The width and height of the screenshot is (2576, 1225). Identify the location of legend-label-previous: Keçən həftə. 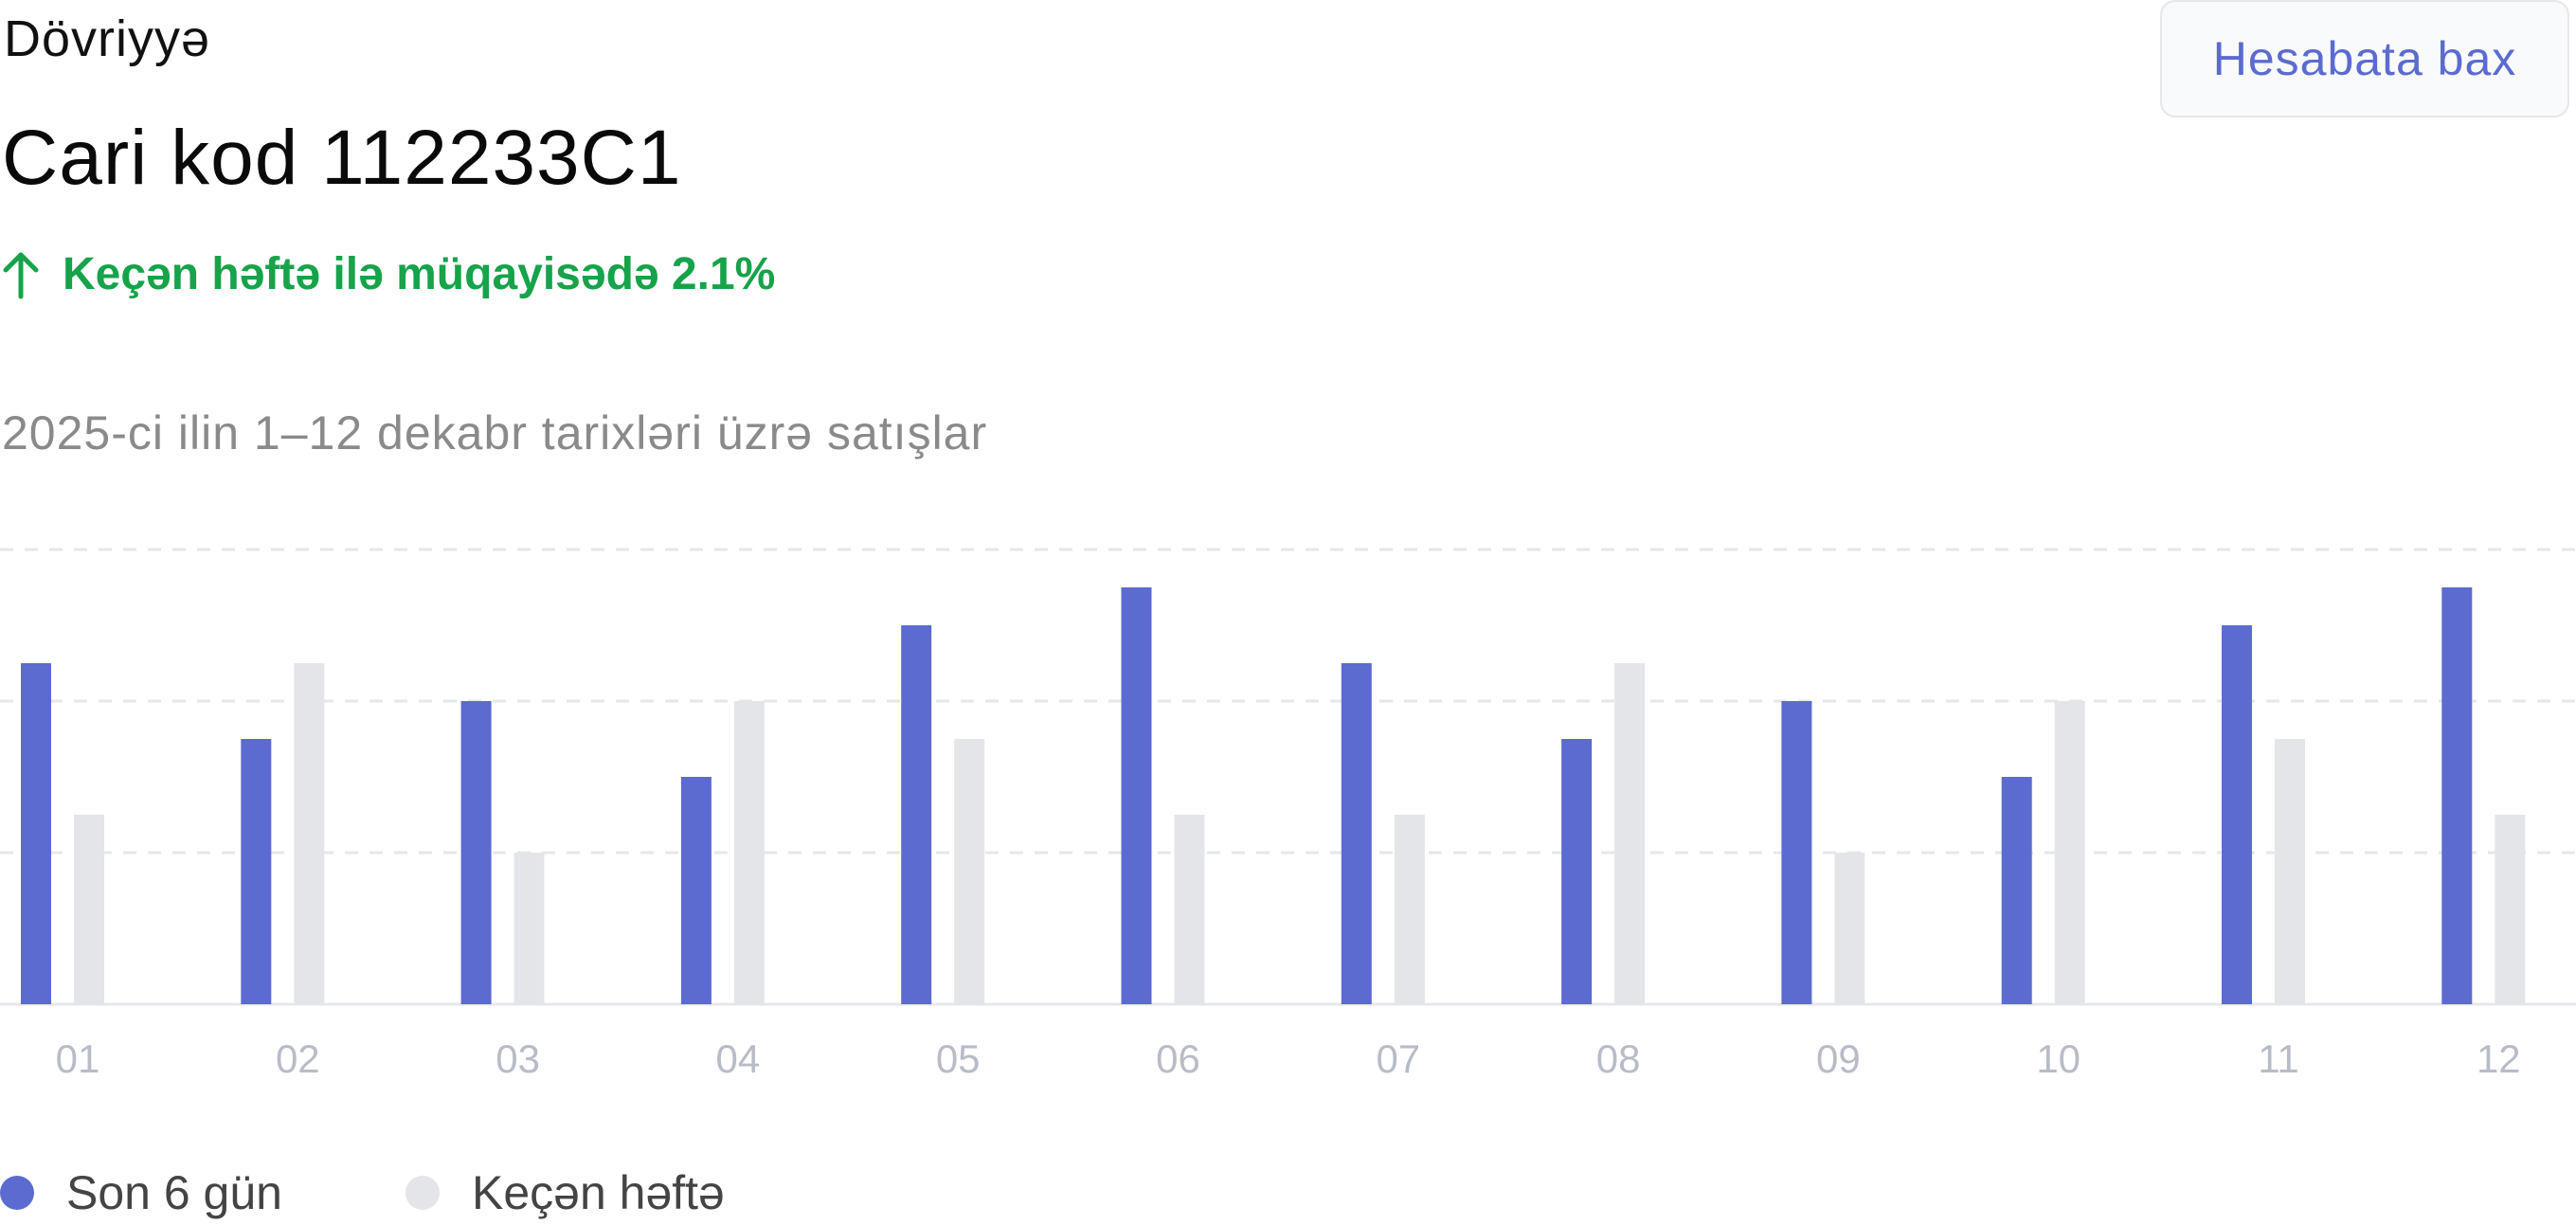
(598, 1192).